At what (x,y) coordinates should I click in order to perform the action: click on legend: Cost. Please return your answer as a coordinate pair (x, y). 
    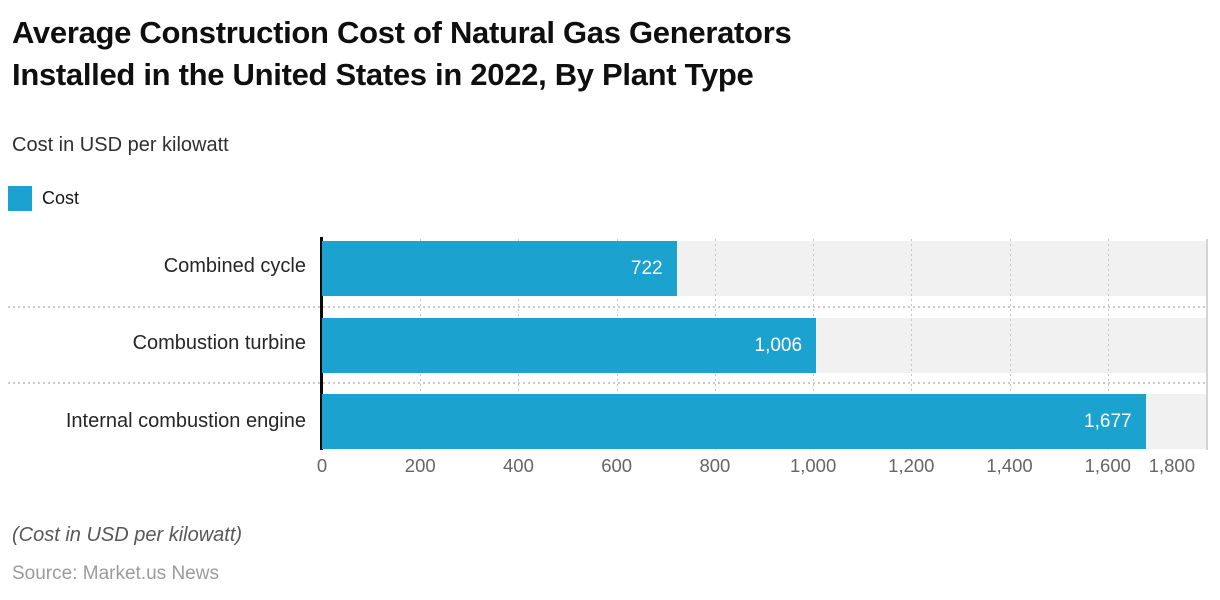
    Looking at the image, I should click on (43, 198).